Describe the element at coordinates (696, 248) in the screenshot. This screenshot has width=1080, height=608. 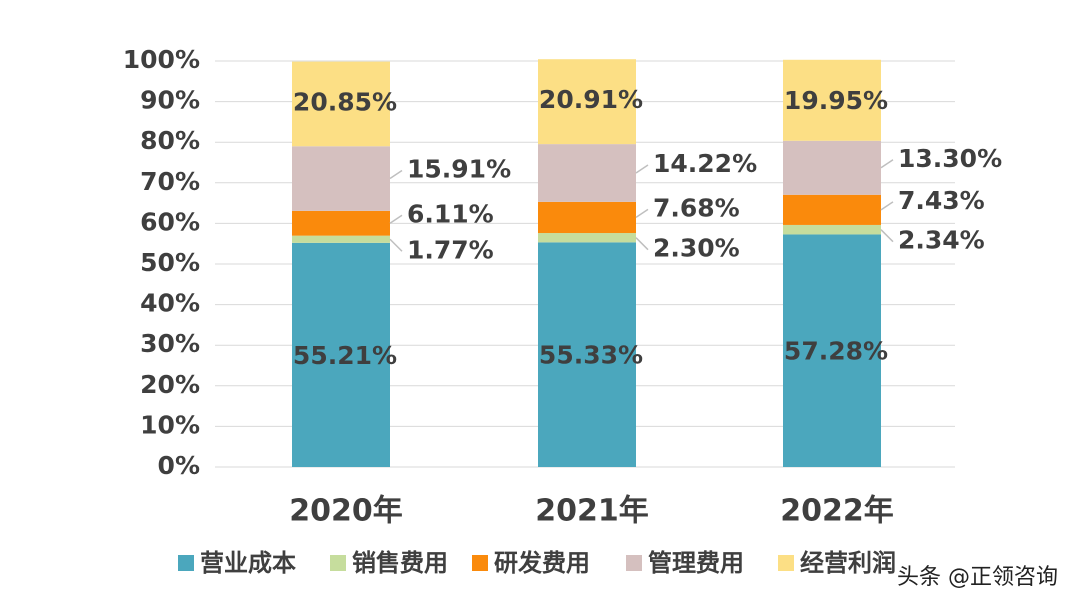
I see `value-label: 2.30%` at that location.